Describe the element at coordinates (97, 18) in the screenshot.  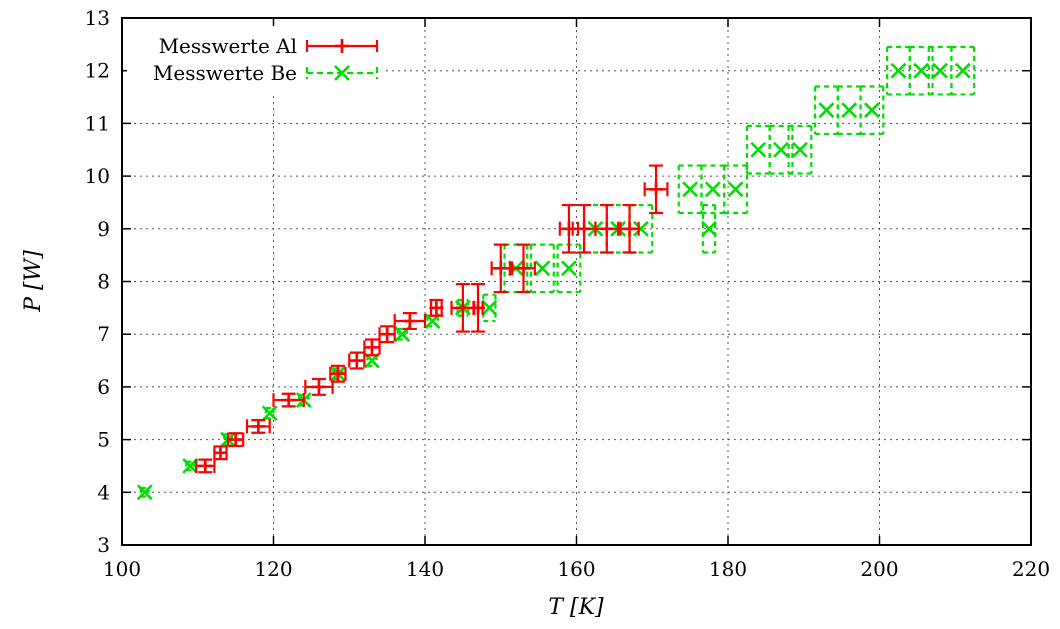
I see `y-tick-label: 13` at that location.